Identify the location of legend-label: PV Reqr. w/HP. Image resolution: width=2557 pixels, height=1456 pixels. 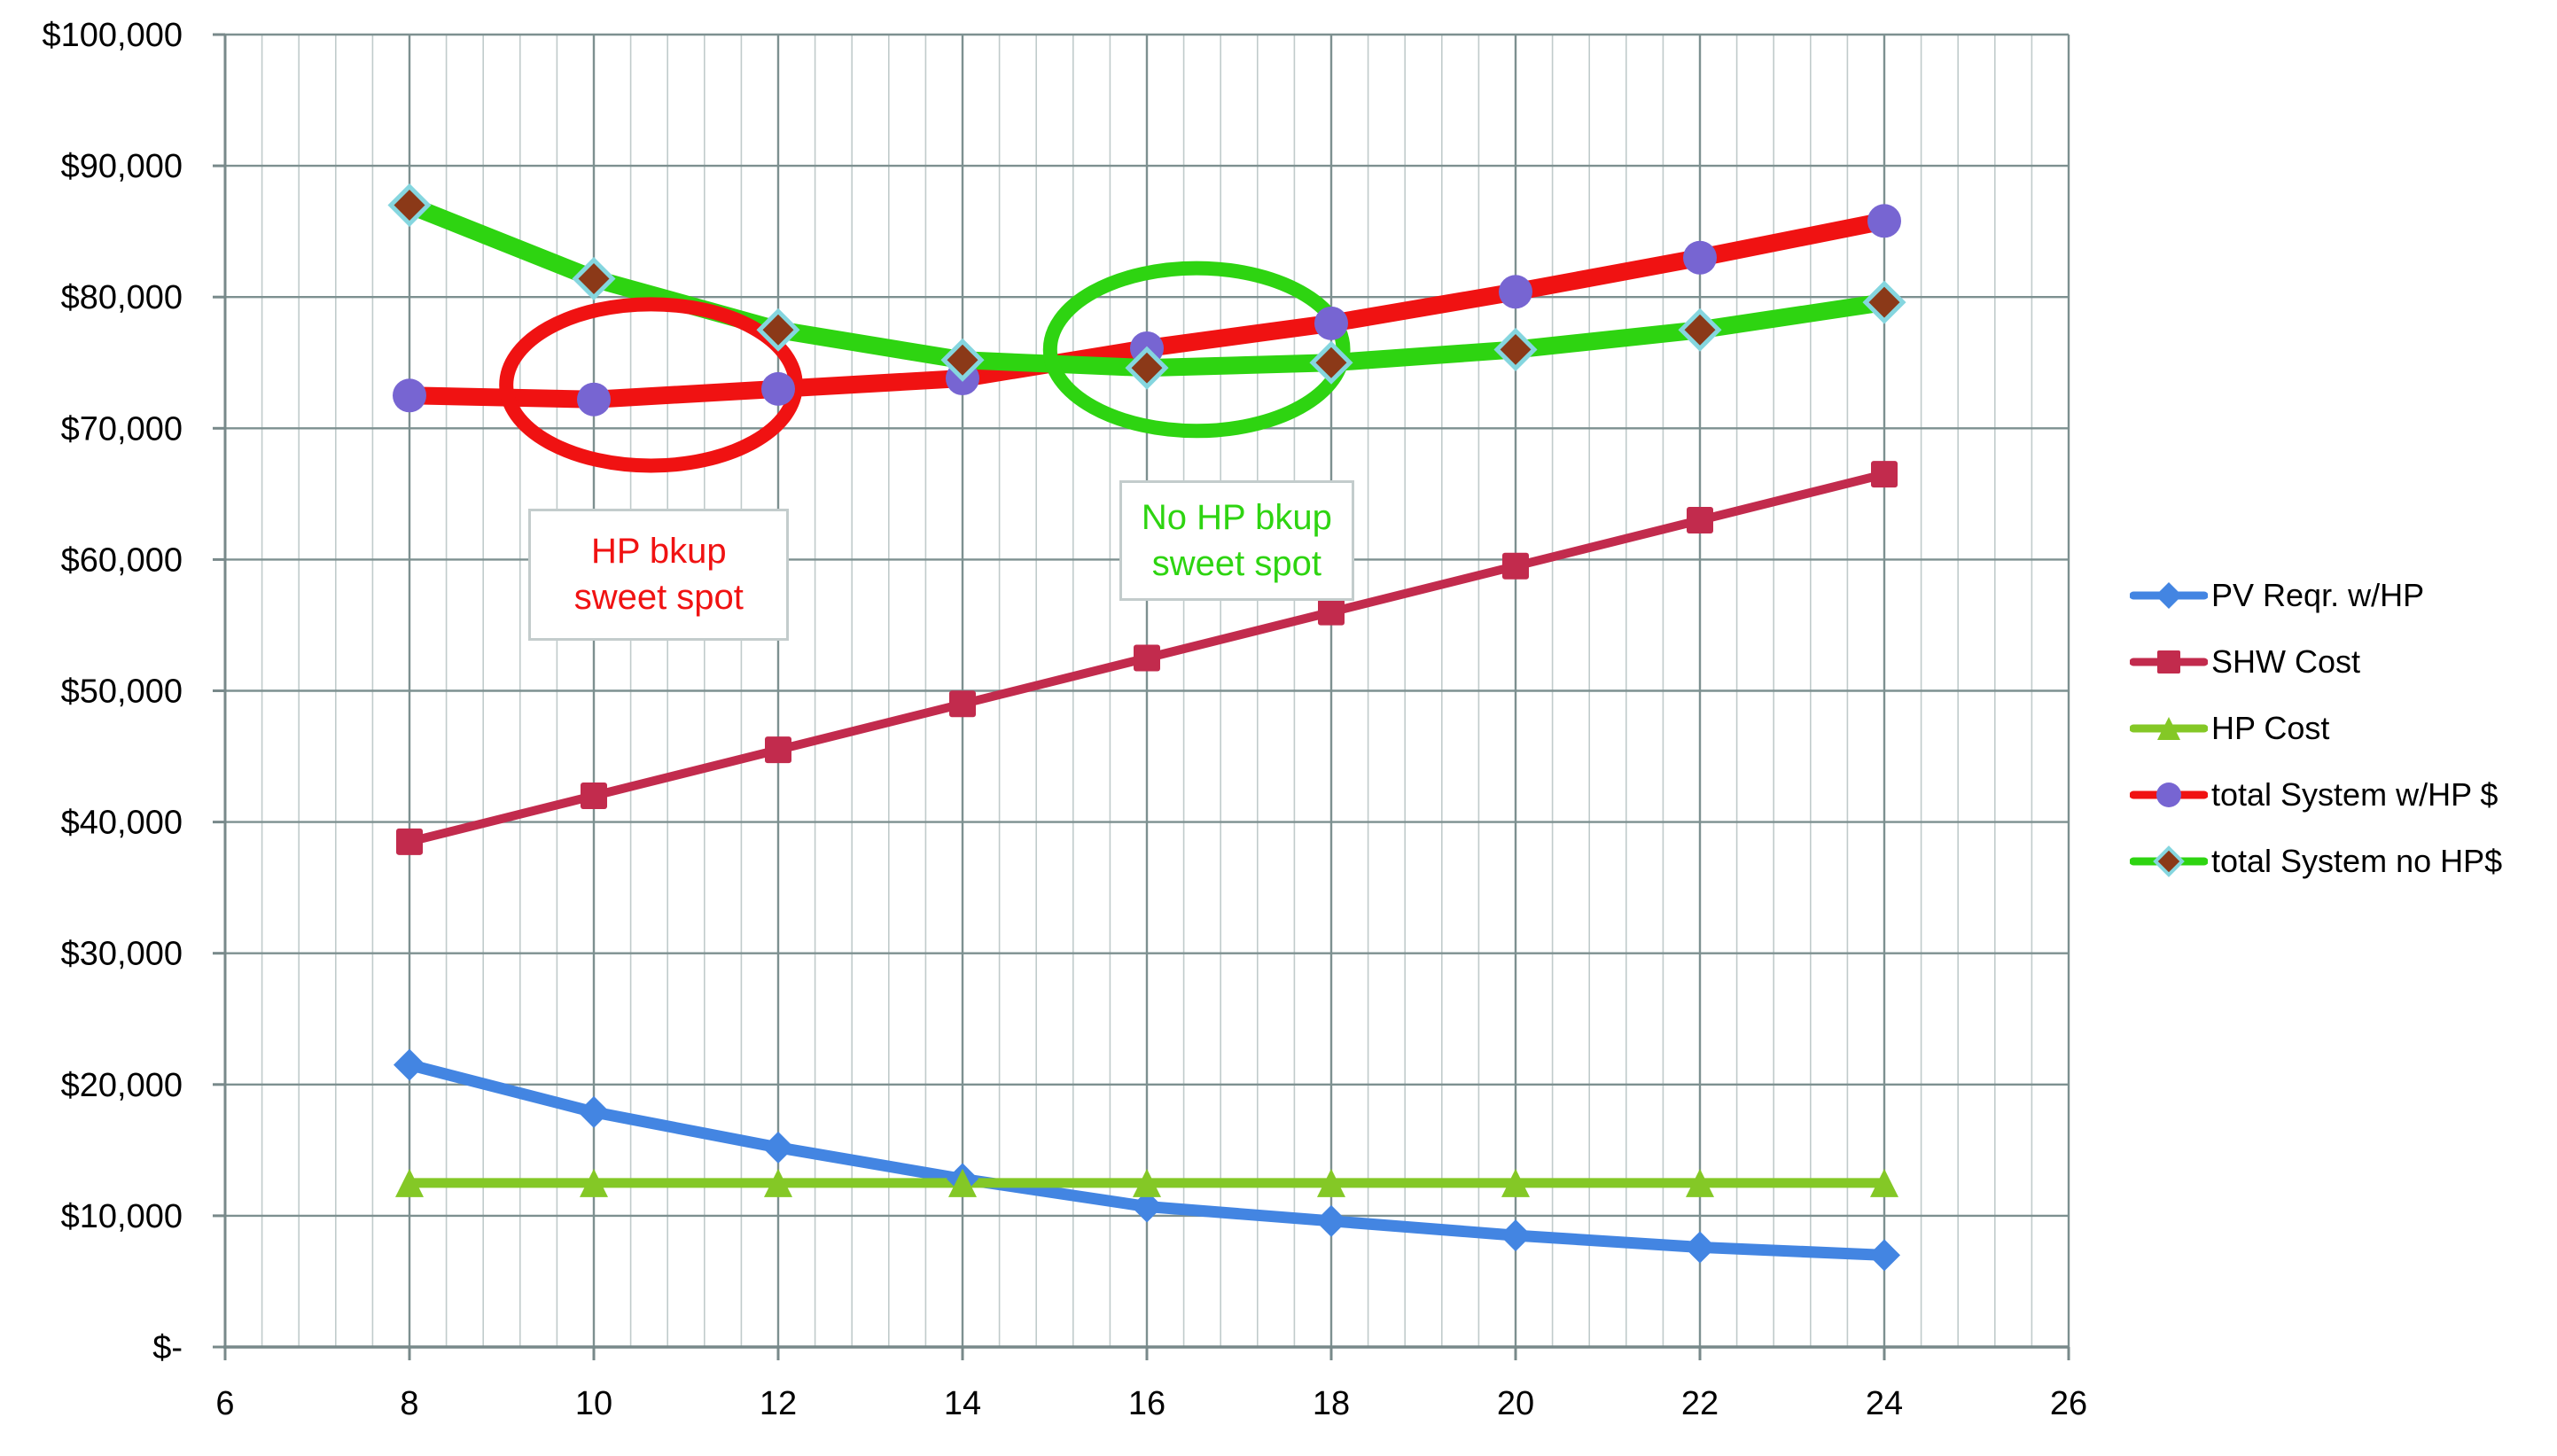
(2318, 594).